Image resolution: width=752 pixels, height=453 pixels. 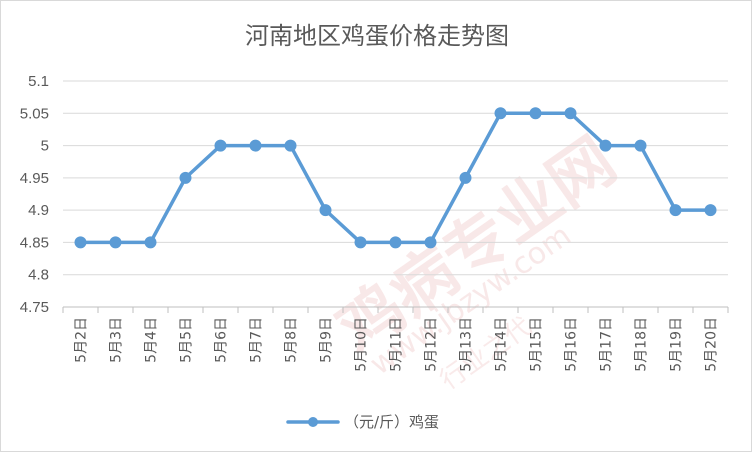 I want to click on x-tick-label: 5月15日, so click(x=537, y=344).